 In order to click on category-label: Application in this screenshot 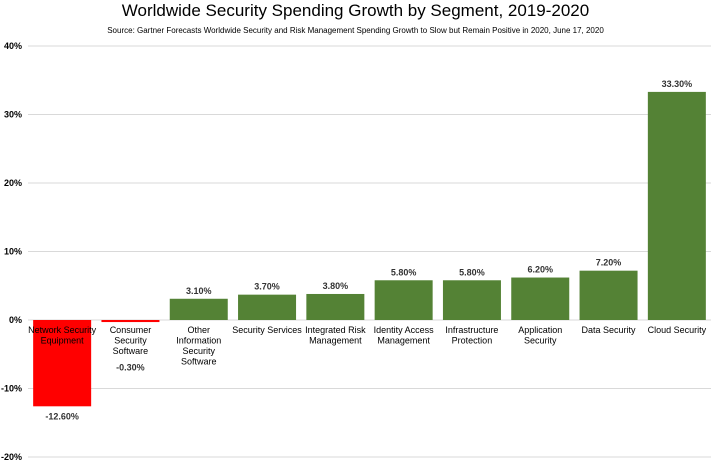, I will do `click(540, 330)`.